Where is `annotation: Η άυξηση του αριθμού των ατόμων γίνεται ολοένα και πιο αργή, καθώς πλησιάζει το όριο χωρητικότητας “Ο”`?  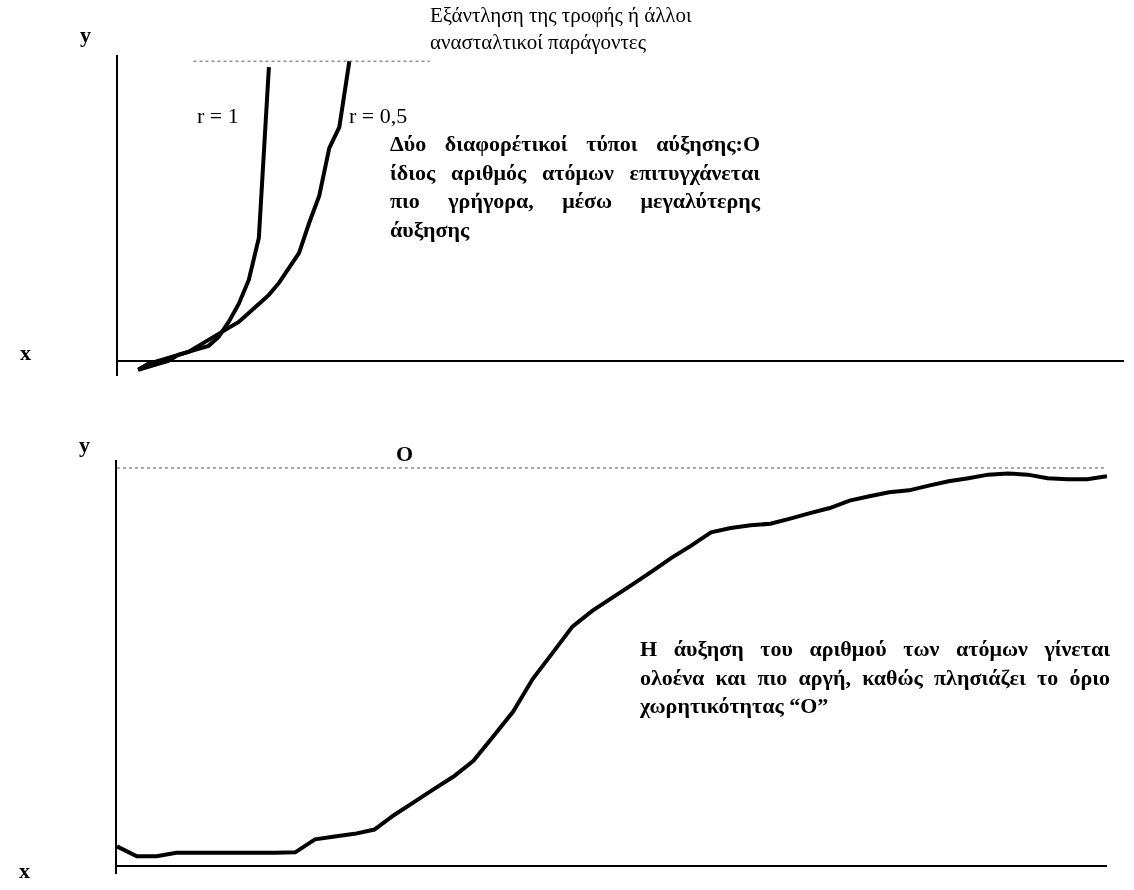
annotation: Η άυξηση του αριθμού των ατόμων γίνεται ολοένα και πιο αργή, καθώς πλησιάζει το όριο χωρητικότητας “Ο” is located at coordinates (875, 678).